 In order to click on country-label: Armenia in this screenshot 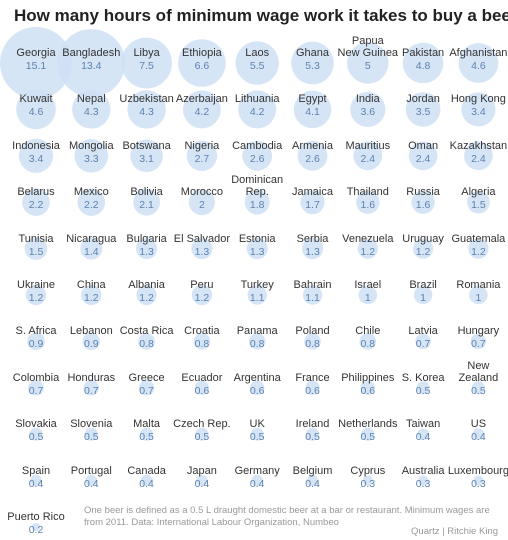, I will do `click(312, 145)`.